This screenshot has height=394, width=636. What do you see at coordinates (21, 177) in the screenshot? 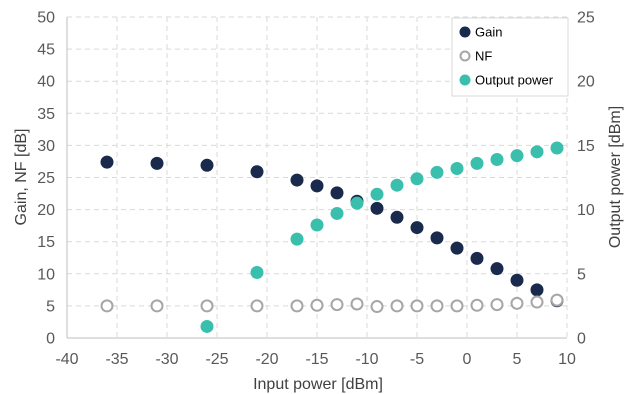
I see `left-y-axis-title: Gain, NF [dB]` at bounding box center [21, 177].